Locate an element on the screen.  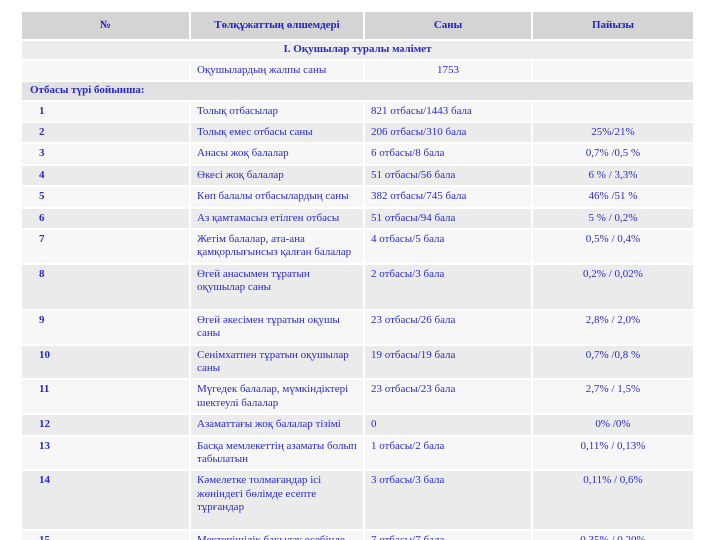
row-quantity-cell: 4 отбасы/5 бала is located at coordinates (448, 246).